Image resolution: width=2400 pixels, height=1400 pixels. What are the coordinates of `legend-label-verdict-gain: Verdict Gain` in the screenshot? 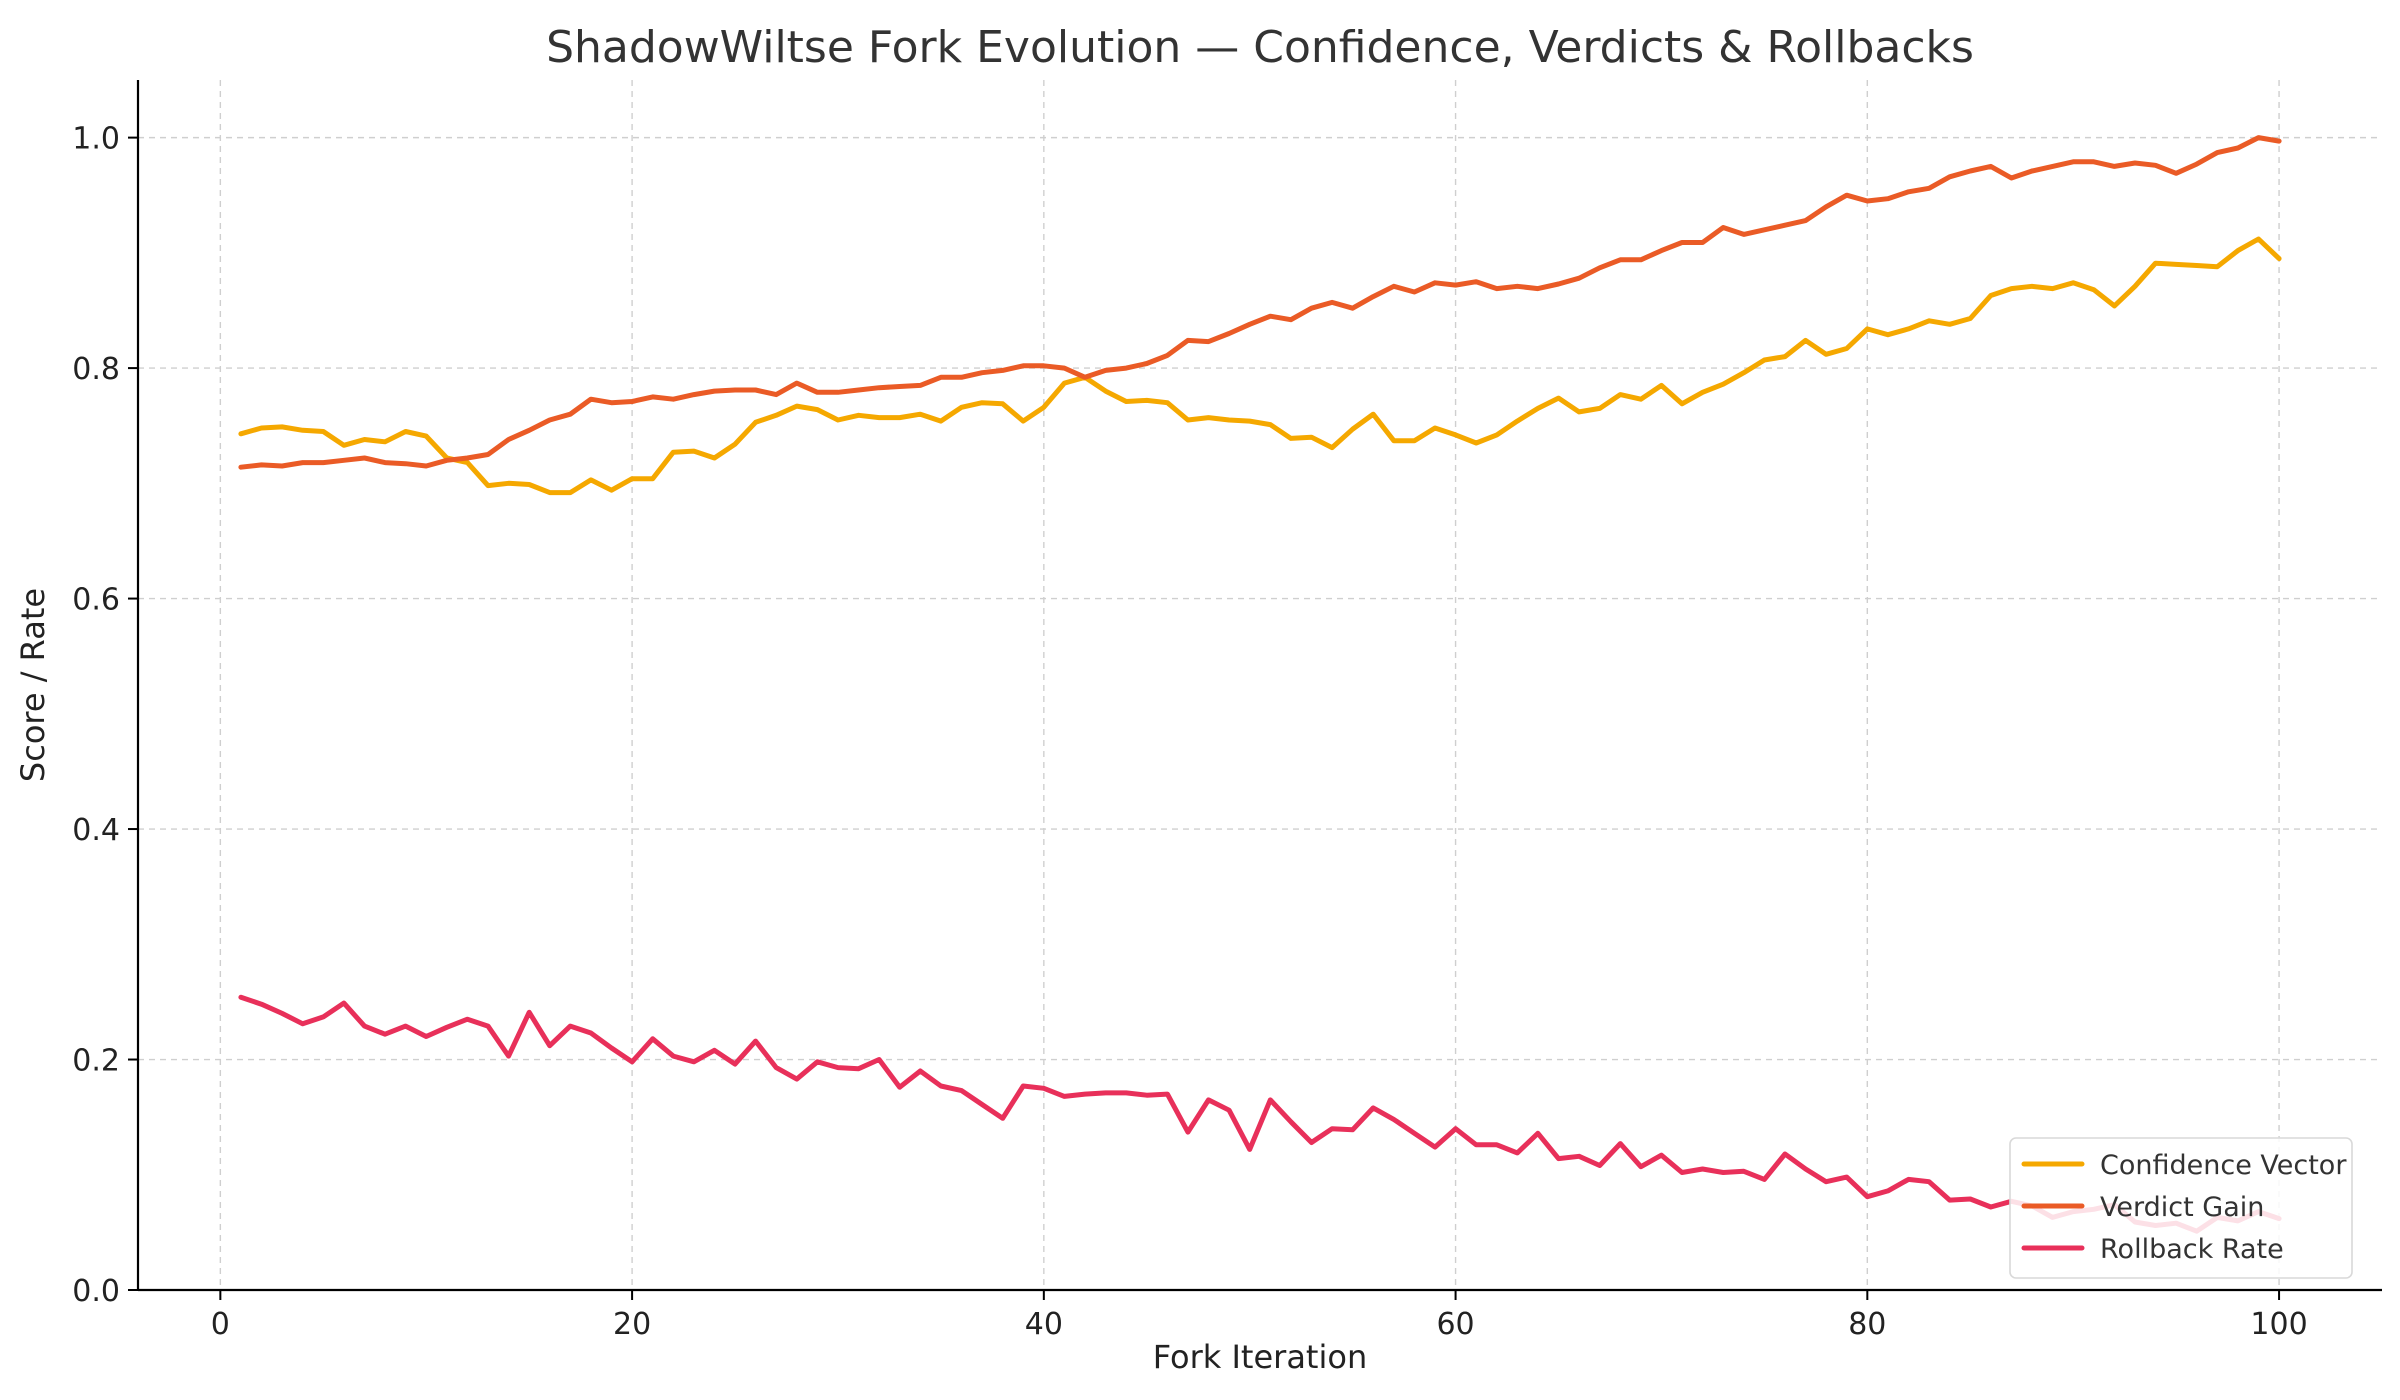 It's located at (2182, 1207).